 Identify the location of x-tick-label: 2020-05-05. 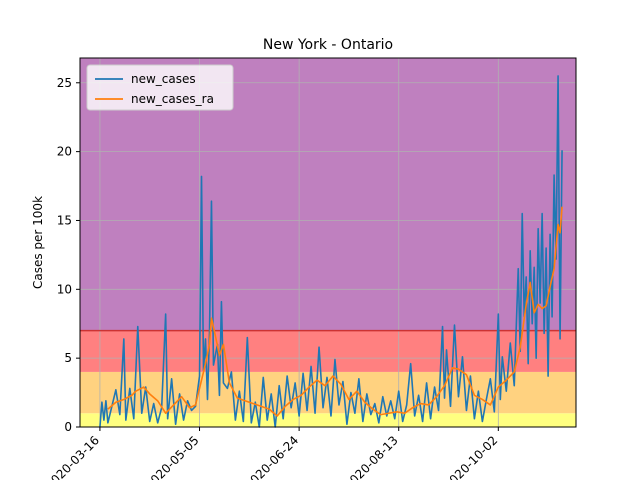
(171, 456).